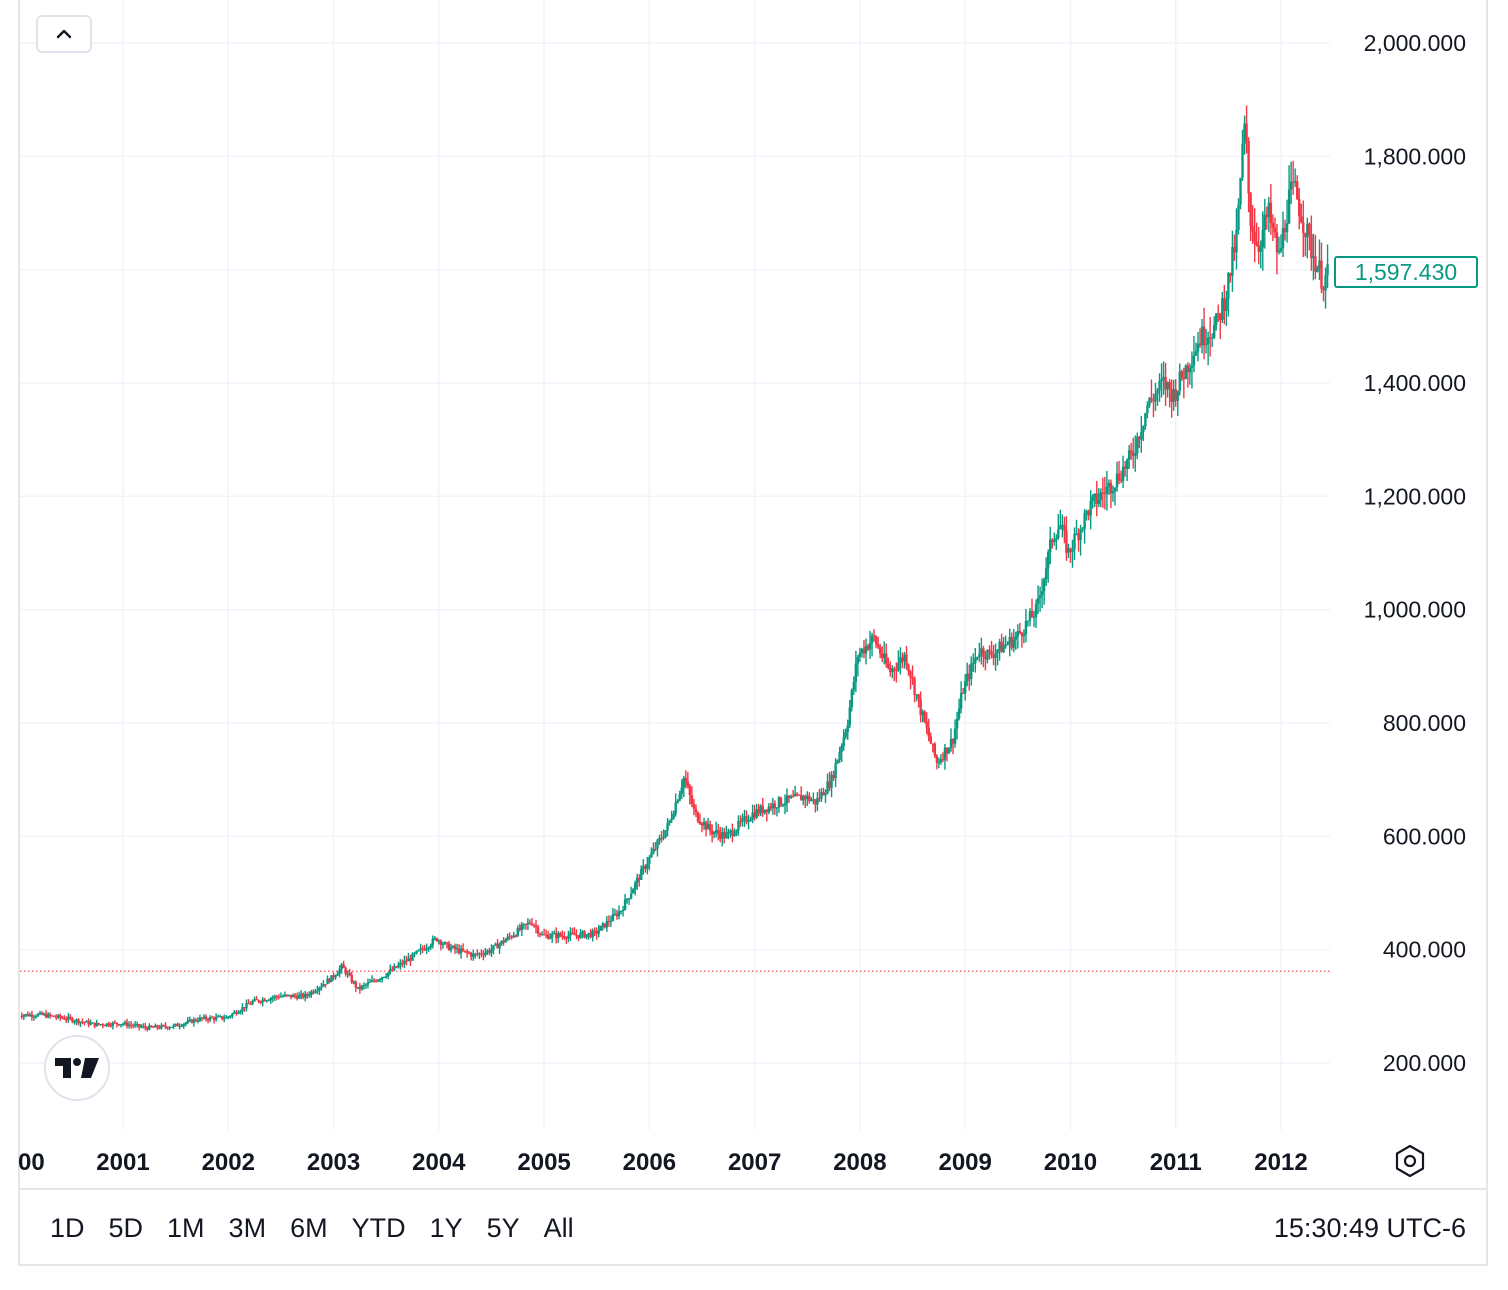  Describe the element at coordinates (1369, 1228) in the screenshot. I see `timezone-clock: 15:30:49 UTC-6` at that location.